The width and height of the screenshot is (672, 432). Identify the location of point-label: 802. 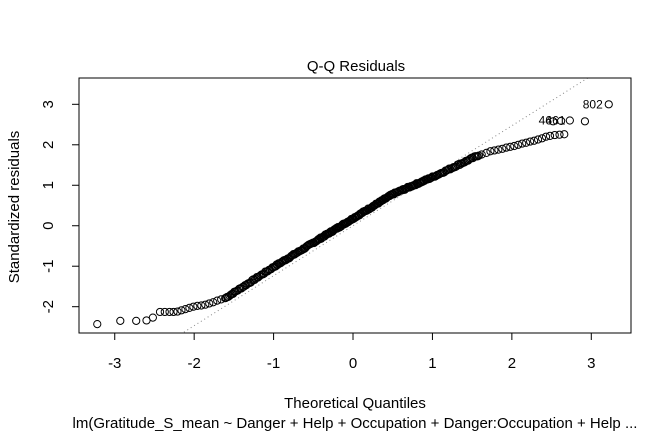
(593, 104).